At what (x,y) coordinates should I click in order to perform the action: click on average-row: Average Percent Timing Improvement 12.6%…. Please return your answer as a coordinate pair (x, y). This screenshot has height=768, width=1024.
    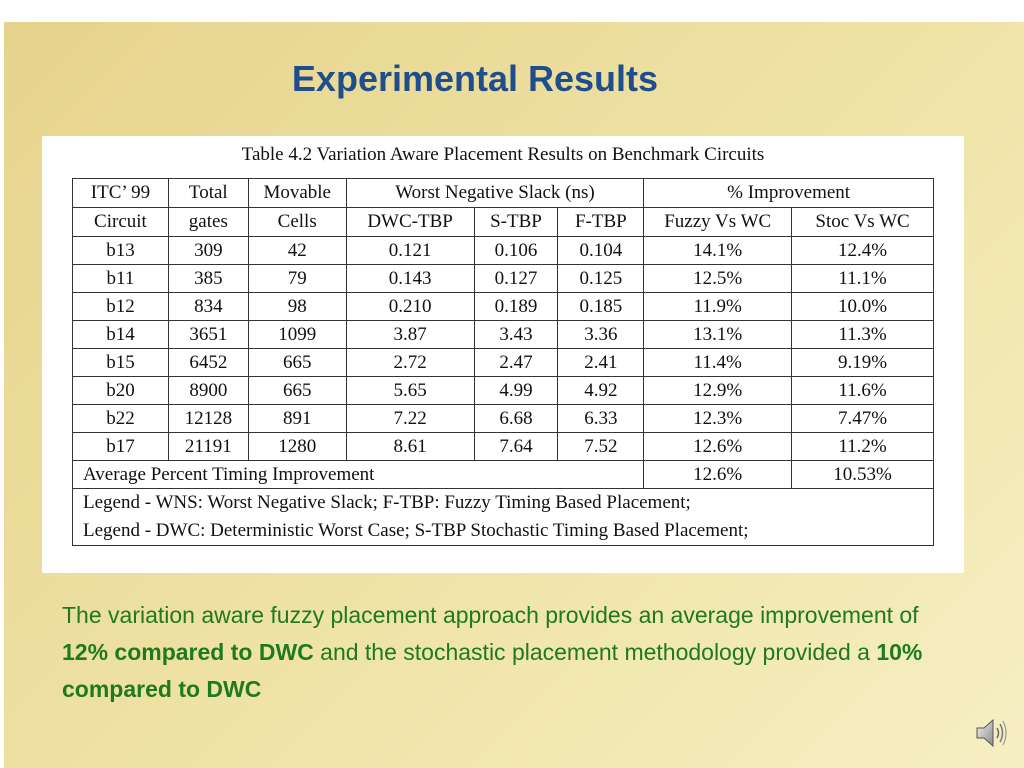
    Looking at the image, I should click on (502, 474).